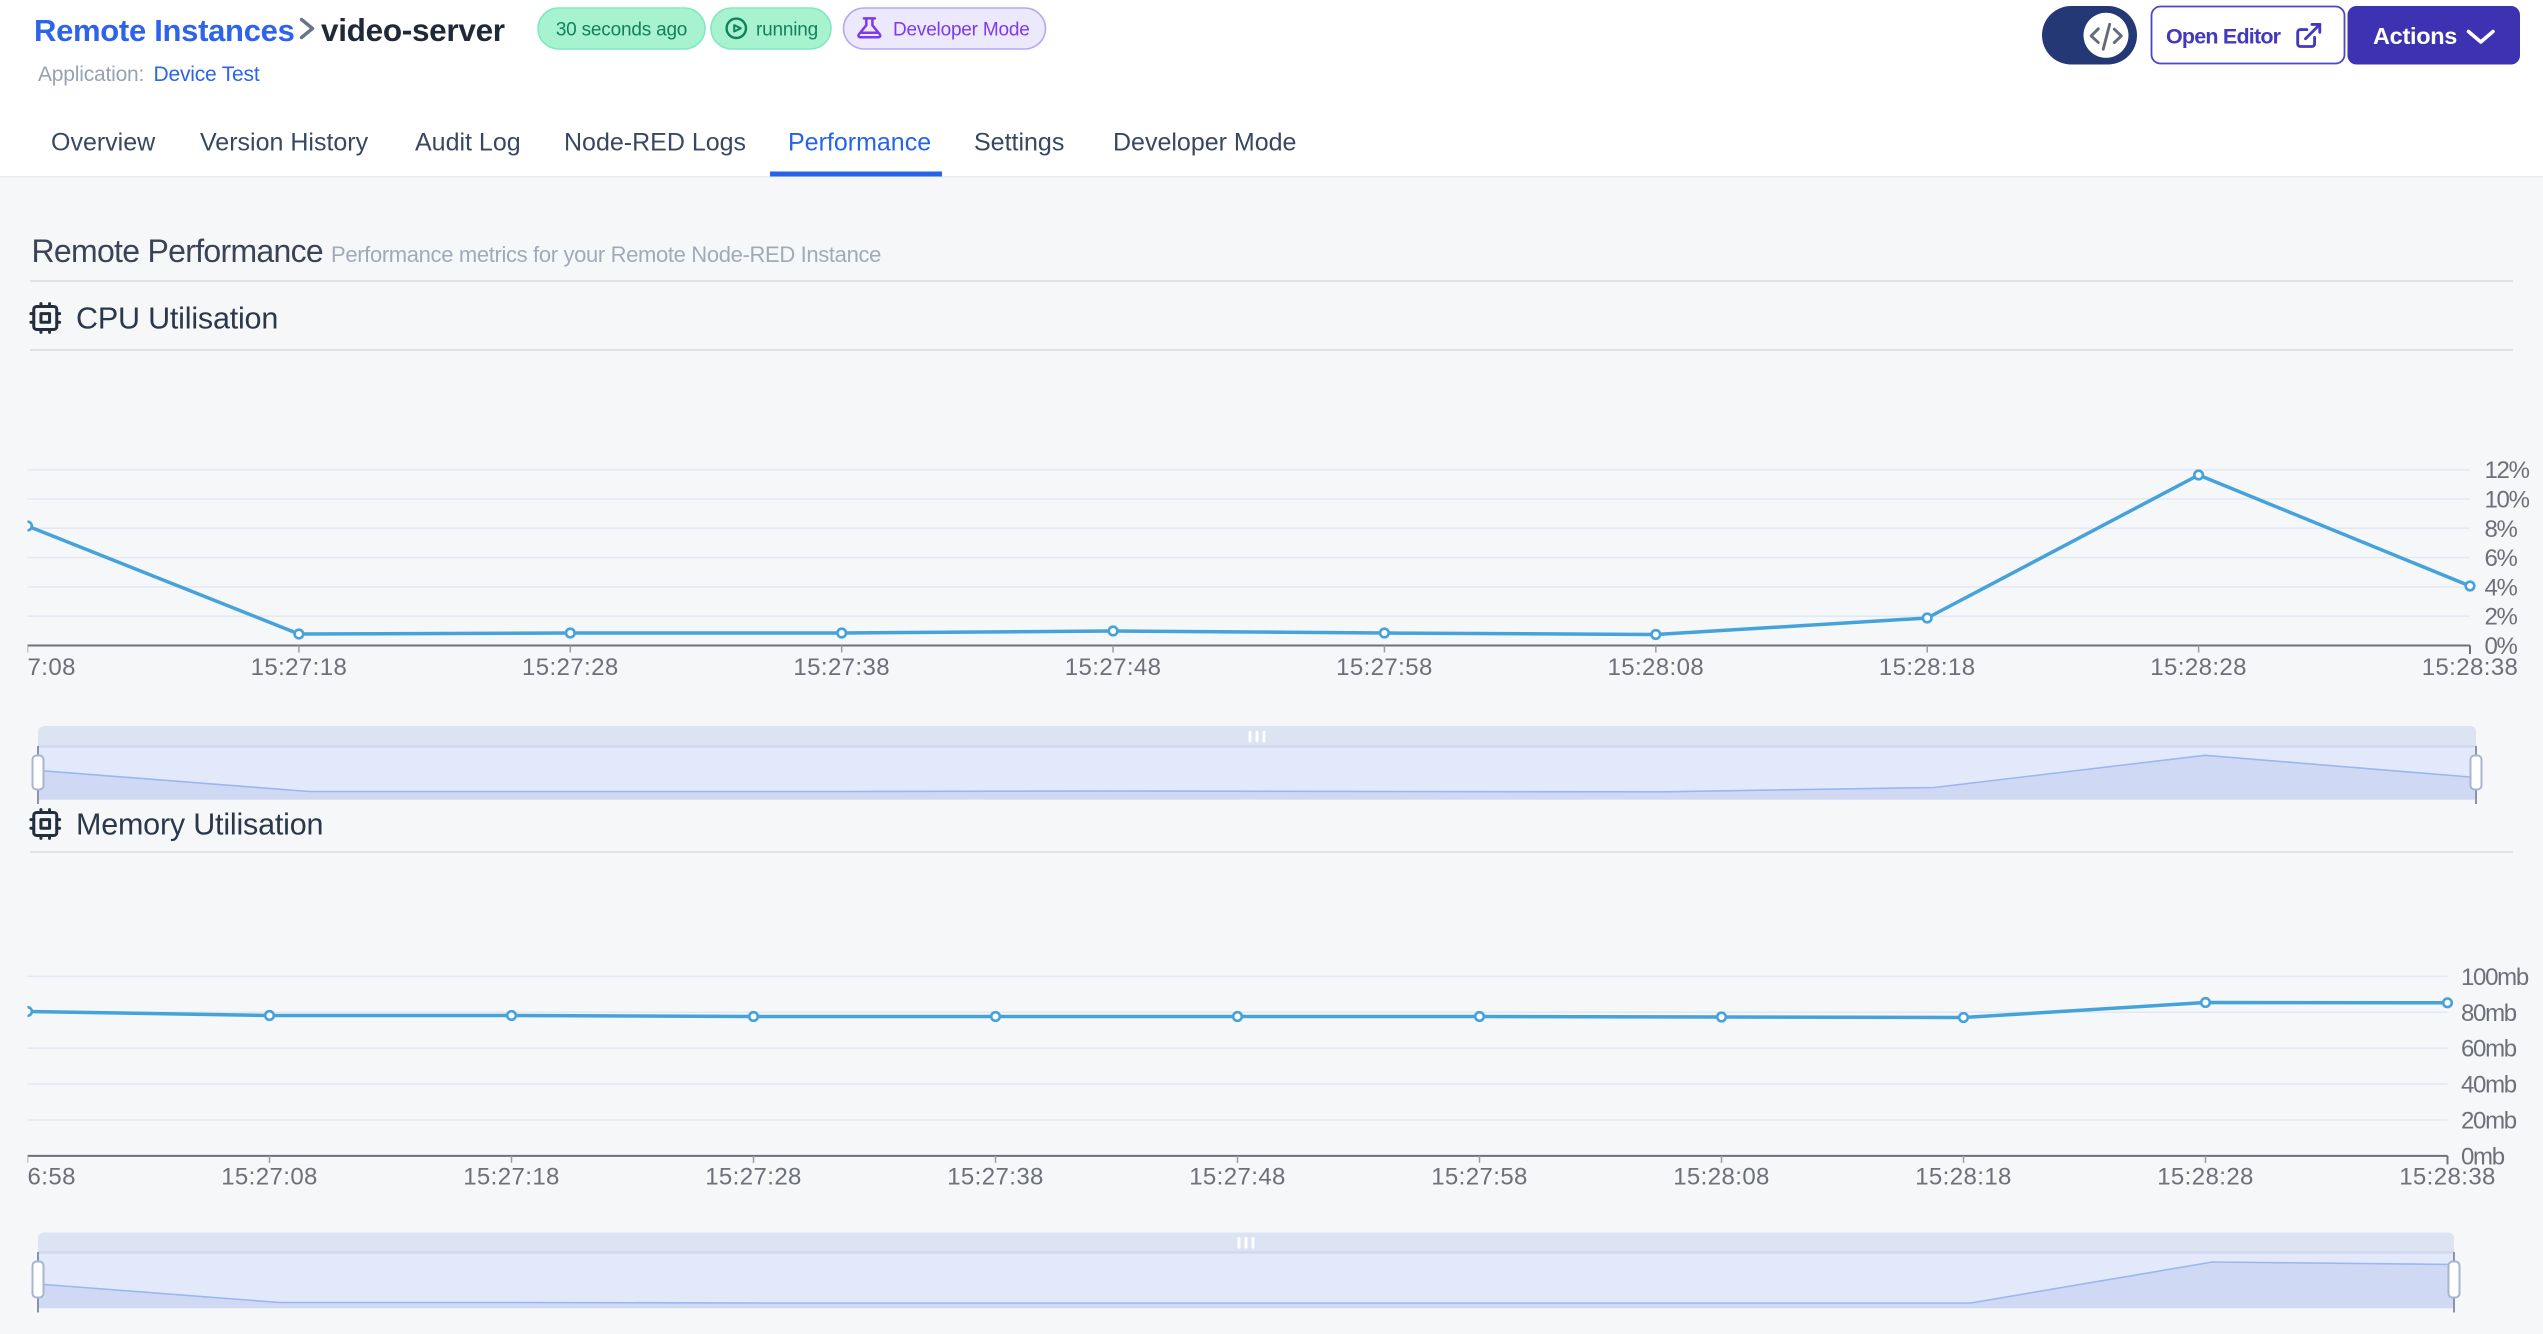 This screenshot has height=1334, width=2543. I want to click on svg-text: 0mb, so click(2483, 1156).